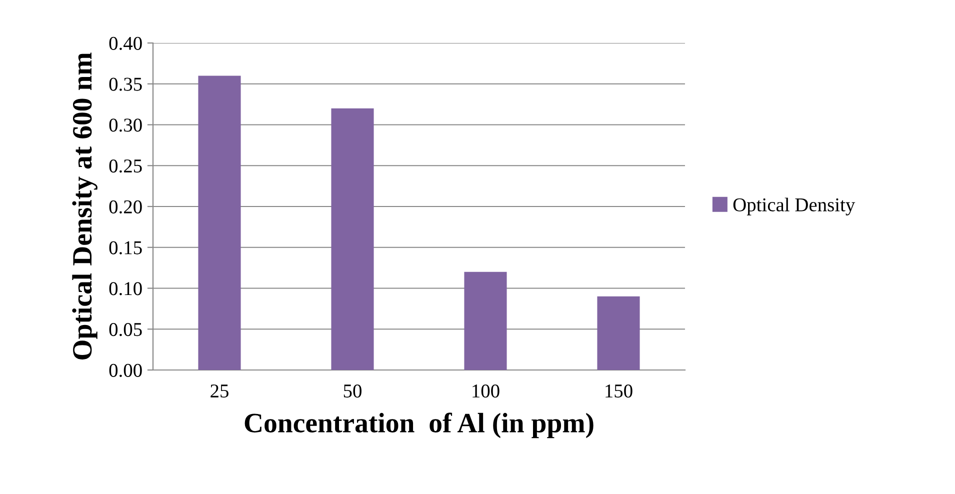 The width and height of the screenshot is (955, 494). What do you see at coordinates (125, 43) in the screenshot?
I see `y-tick-label: 0.40` at bounding box center [125, 43].